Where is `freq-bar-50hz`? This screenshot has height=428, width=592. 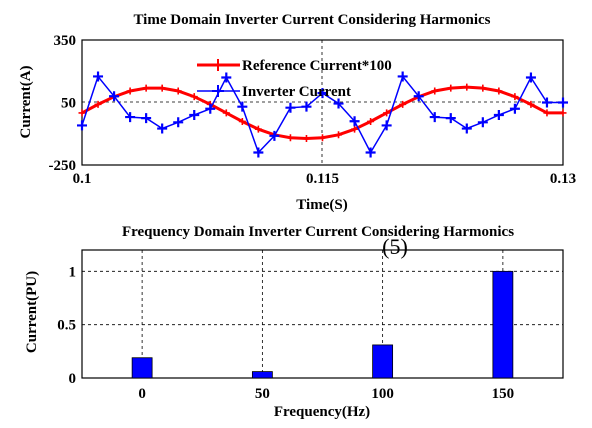
freq-bar-50hz is located at coordinates (262, 375).